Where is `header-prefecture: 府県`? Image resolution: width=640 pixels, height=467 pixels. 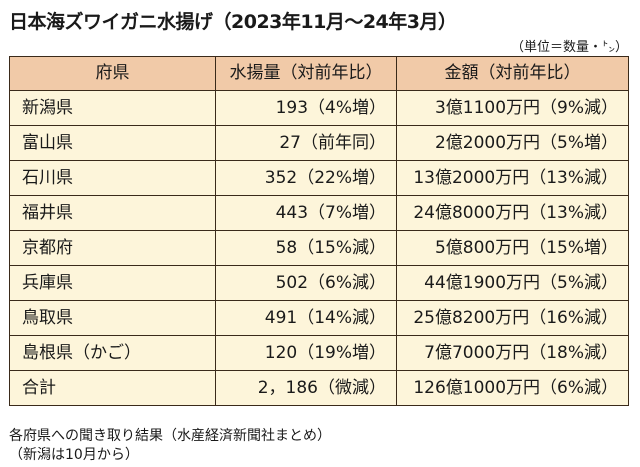
header-prefecture: 府県 is located at coordinates (112, 73).